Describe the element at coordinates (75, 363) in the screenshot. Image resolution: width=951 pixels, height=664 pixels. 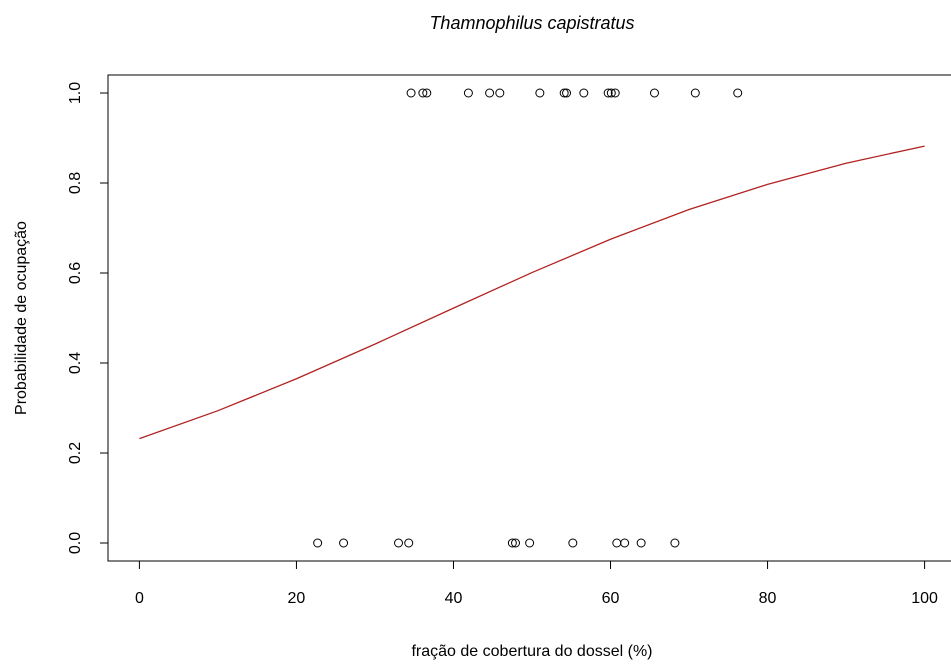
I see `y-tick-label: 0.4` at that location.